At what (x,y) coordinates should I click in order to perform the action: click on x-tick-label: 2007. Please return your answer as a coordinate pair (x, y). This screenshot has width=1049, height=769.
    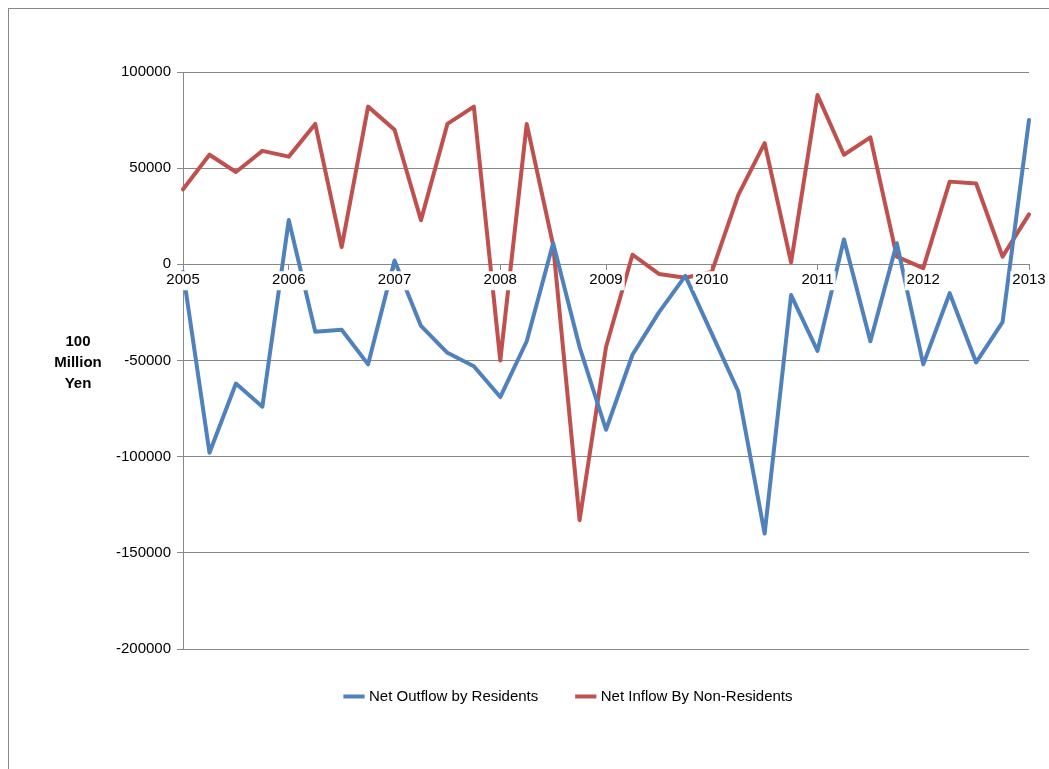
    Looking at the image, I should click on (394, 278).